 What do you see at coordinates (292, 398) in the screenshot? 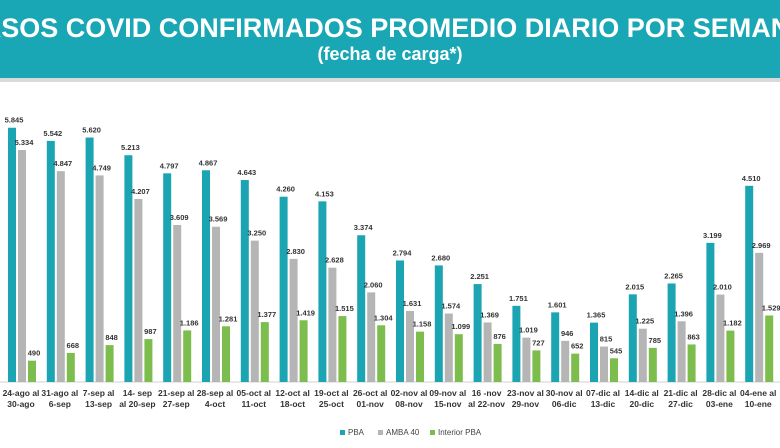
I see `x-tick-label: 12-oct al 18-oct` at bounding box center [292, 398].